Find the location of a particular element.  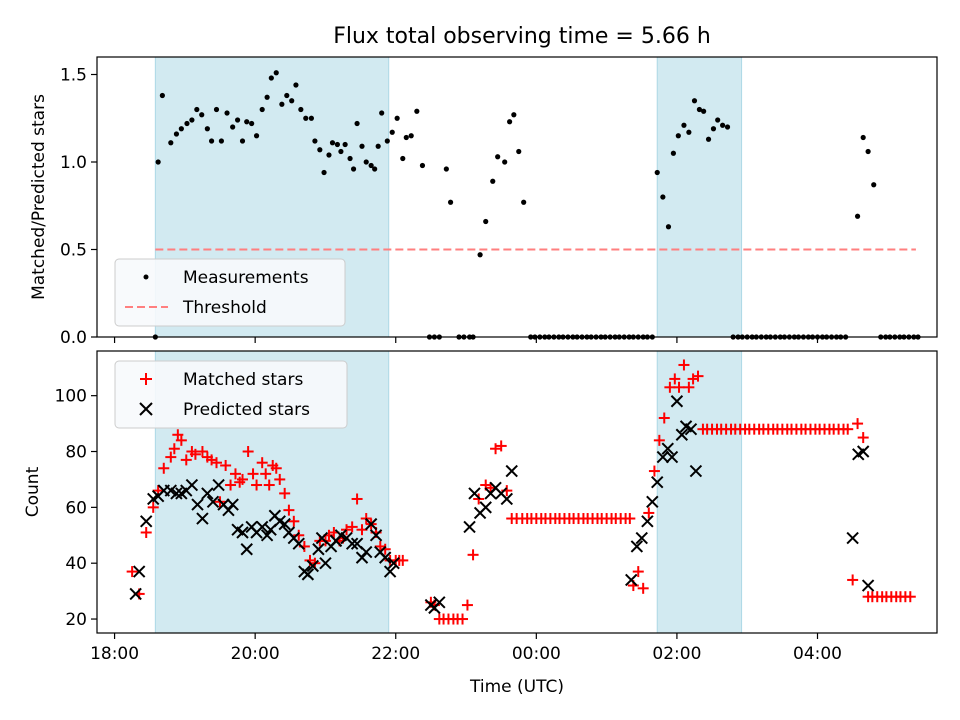

legend-measurements-label: Measurements is located at coordinates (246, 278).